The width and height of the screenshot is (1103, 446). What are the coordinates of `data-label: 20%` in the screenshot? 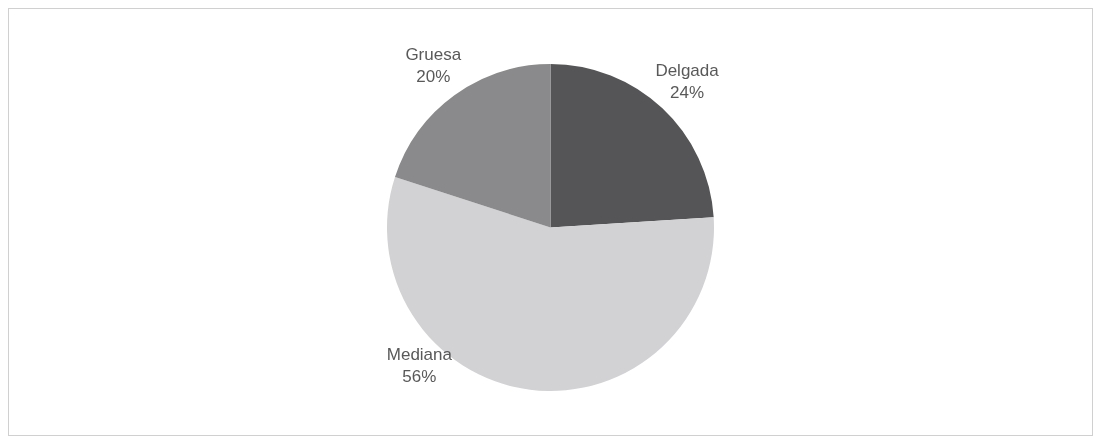 It's located at (433, 76).